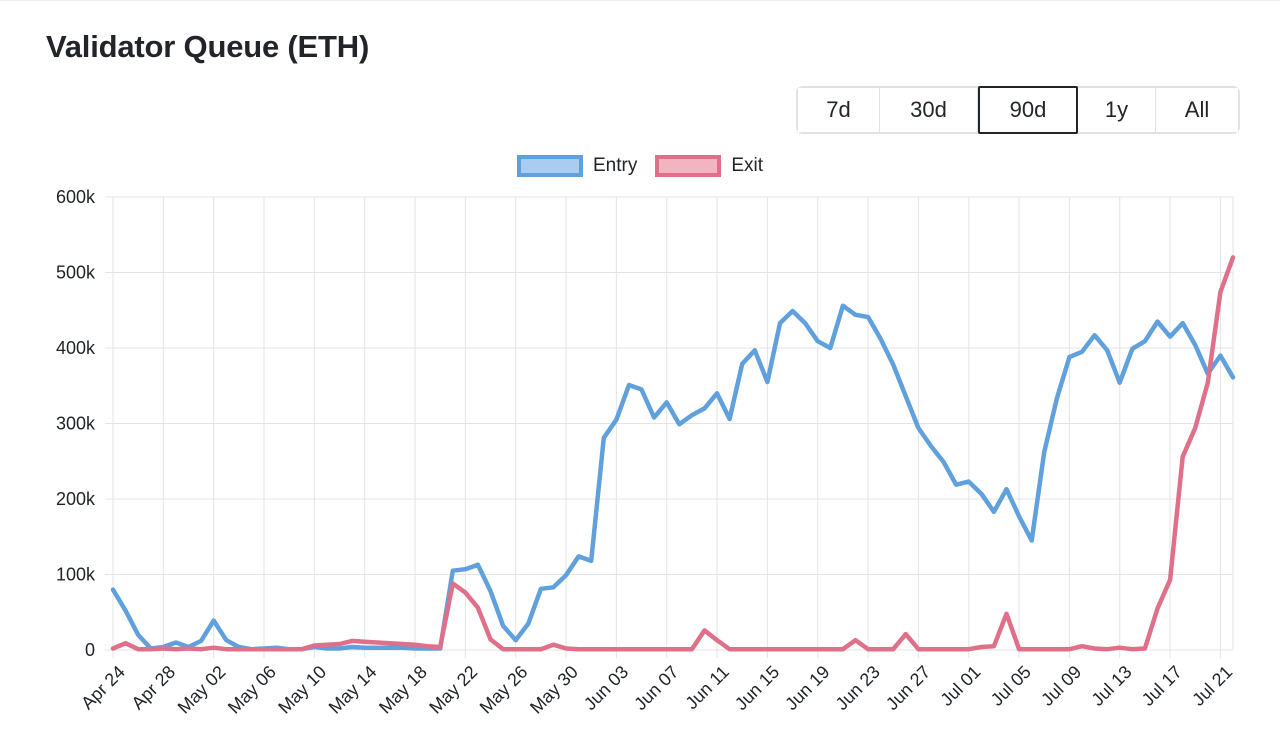 The image size is (1280, 754). I want to click on x-tick-label: Jun 15, so click(757, 688).